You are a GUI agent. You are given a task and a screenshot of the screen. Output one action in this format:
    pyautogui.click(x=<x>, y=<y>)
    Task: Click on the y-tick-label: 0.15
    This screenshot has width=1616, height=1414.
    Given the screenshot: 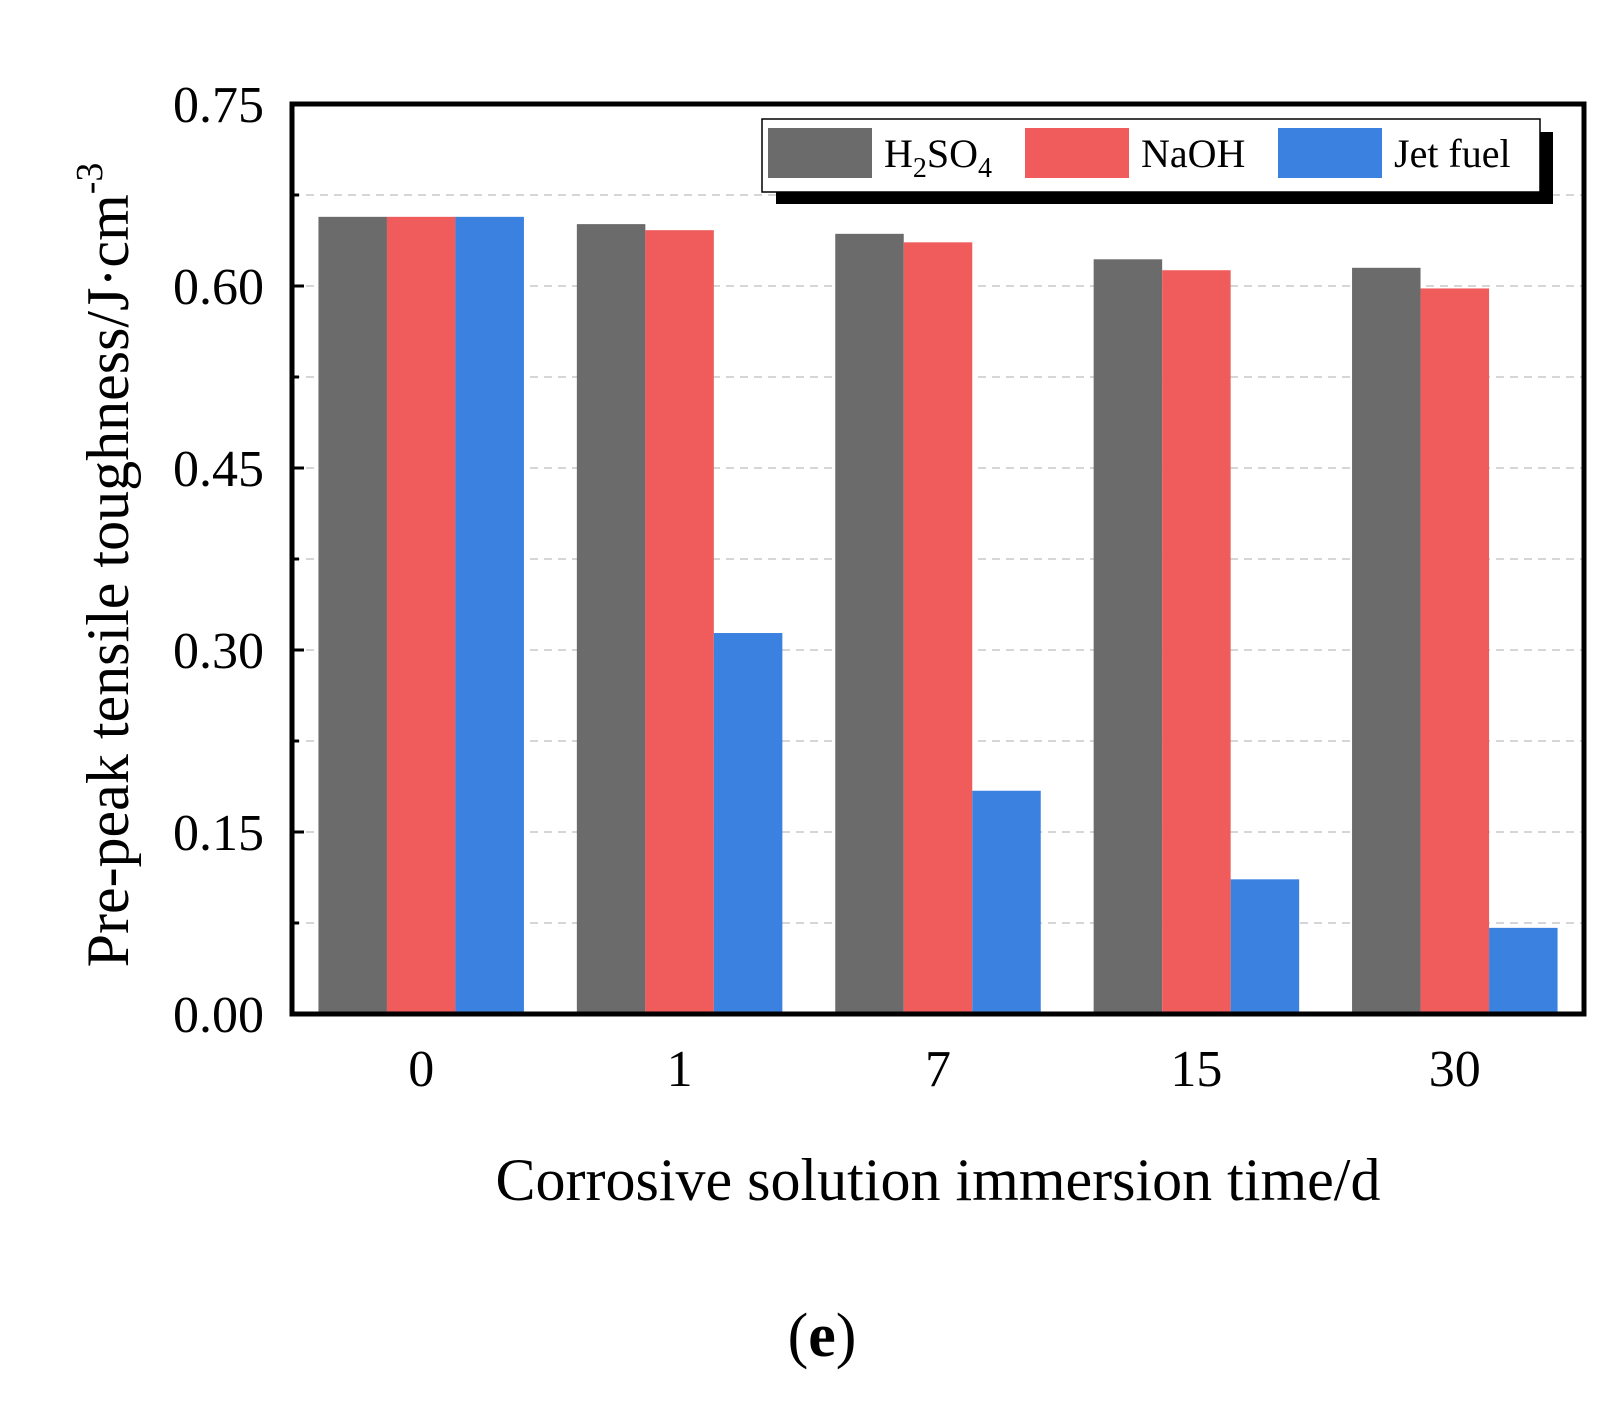 What is the action you would take?
    pyautogui.click(x=218, y=833)
    